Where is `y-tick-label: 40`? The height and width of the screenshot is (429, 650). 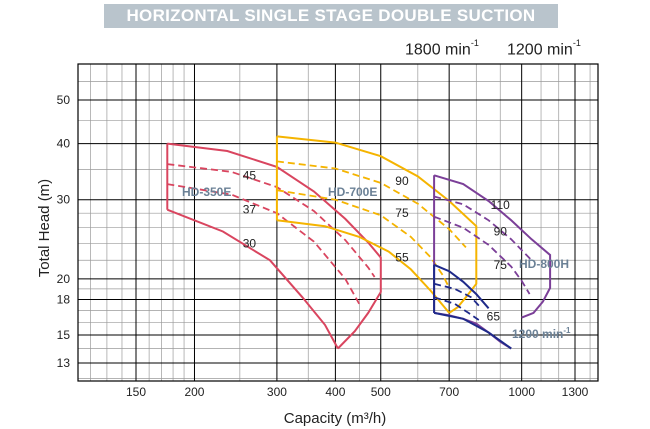
y-tick-label: 40 is located at coordinates (64, 144).